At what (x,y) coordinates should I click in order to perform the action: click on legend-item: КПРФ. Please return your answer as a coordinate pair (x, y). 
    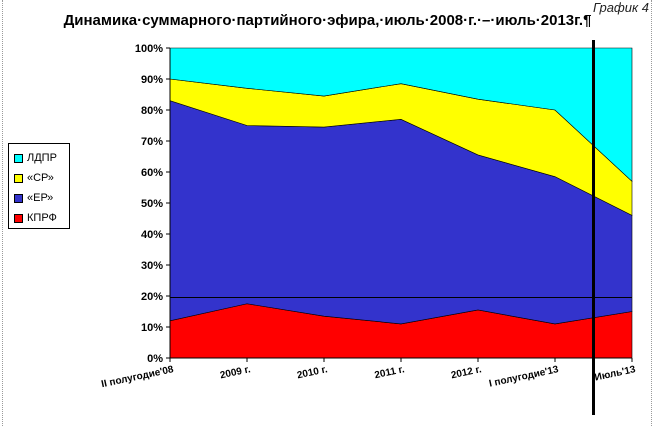
    Looking at the image, I should click on (41, 218).